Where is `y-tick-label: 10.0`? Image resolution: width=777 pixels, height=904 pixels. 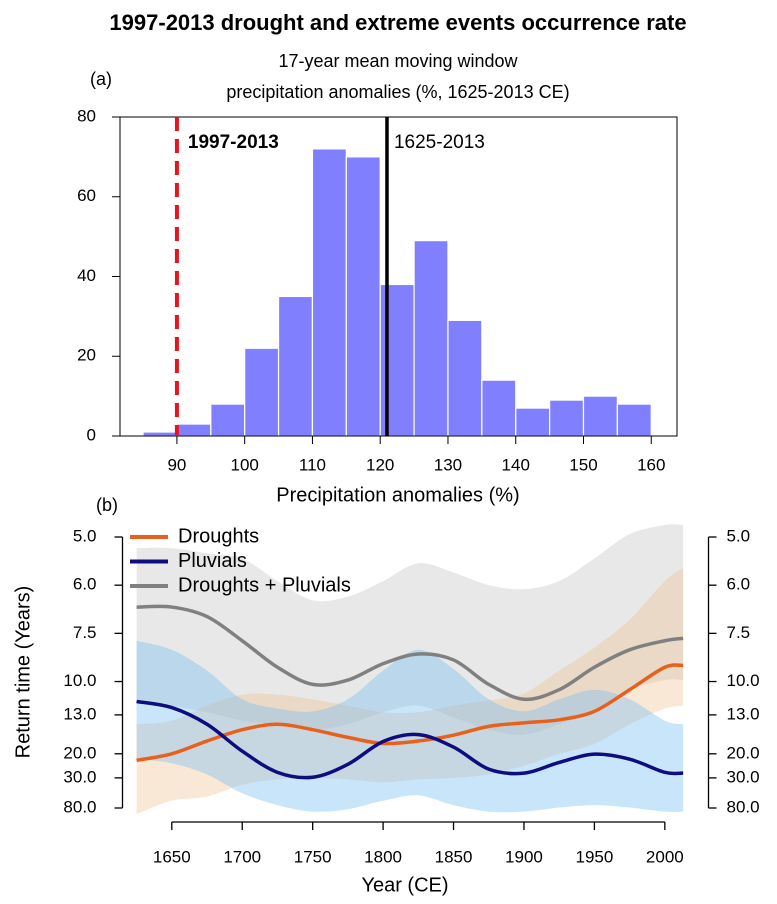 y-tick-label: 10.0 is located at coordinates (79, 680).